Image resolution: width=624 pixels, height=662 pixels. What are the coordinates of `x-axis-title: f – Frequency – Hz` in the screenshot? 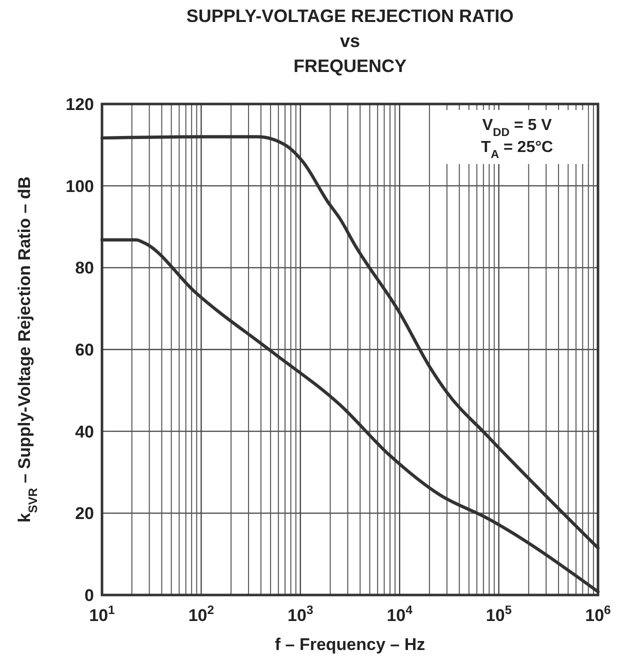 It's located at (350, 644).